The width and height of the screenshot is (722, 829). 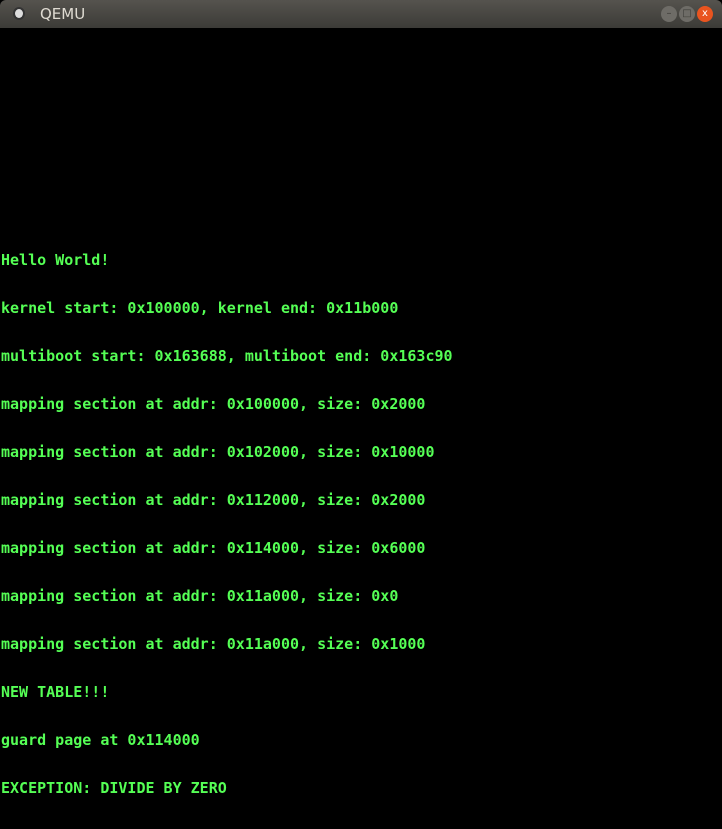 What do you see at coordinates (114, 788) in the screenshot?
I see `console-line: EXCEPTION: DIVIDE BY ZERO` at bounding box center [114, 788].